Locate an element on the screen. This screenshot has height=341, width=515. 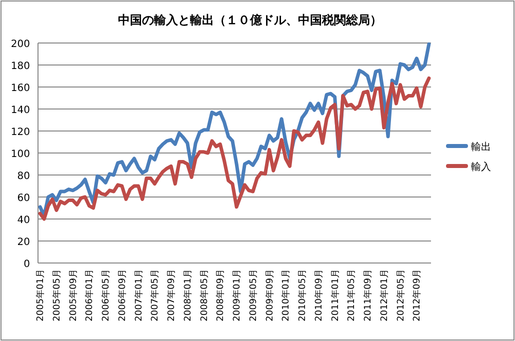
y-tick-label: 140 is located at coordinates (20, 110).